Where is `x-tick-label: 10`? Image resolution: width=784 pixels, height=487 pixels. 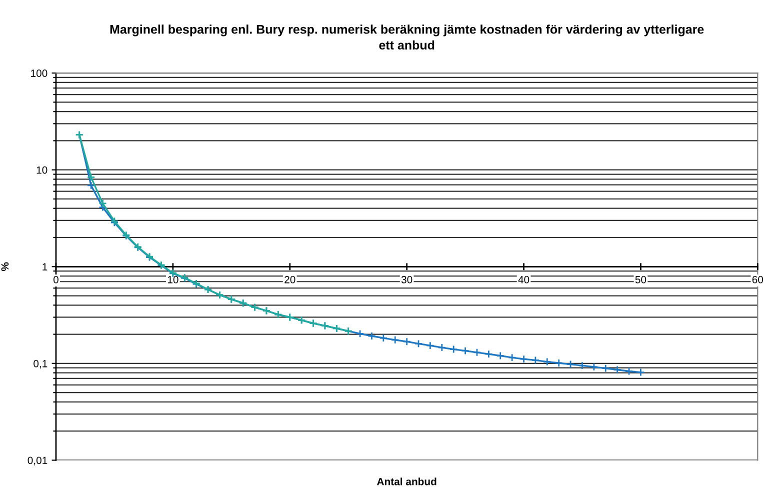
x-tick-label: 10 is located at coordinates (173, 280).